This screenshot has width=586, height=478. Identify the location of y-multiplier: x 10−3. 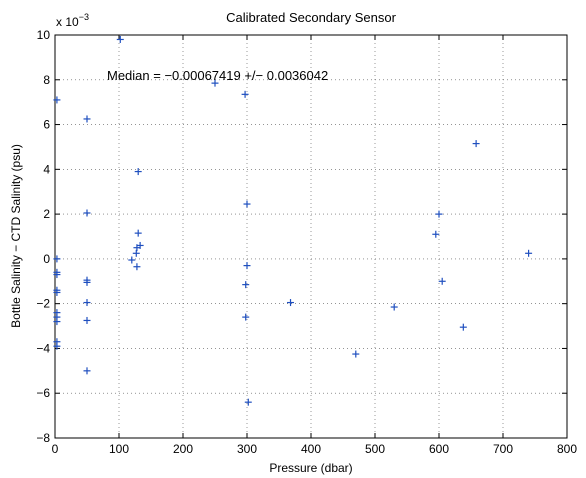
(72, 20).